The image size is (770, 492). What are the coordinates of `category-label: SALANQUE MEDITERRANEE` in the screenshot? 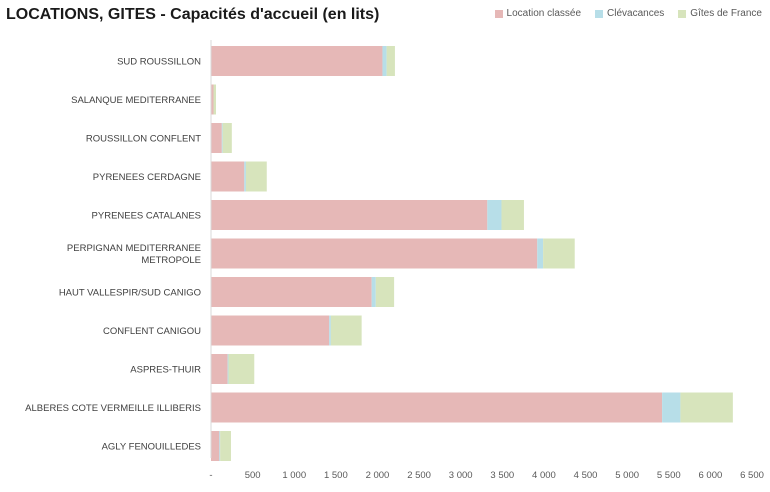 It's located at (136, 100).